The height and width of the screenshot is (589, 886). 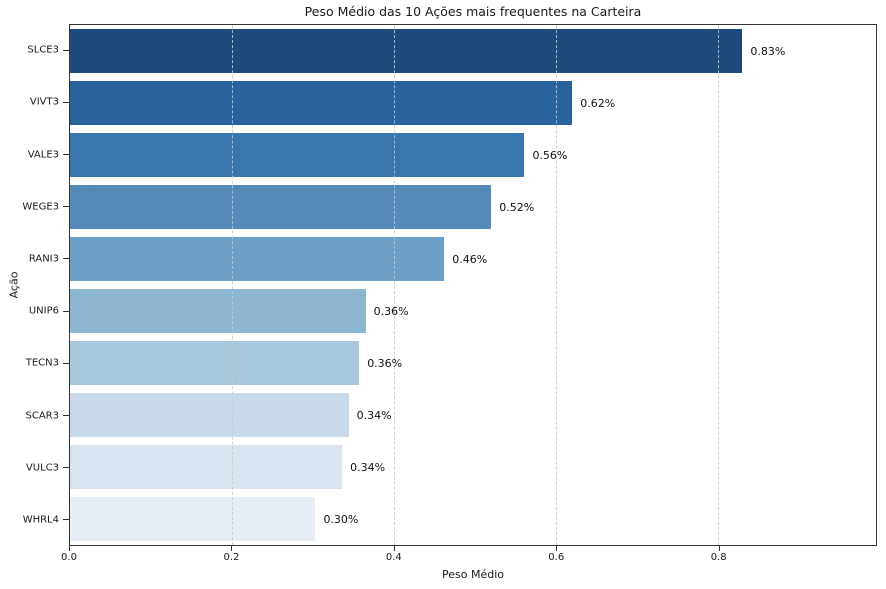 I want to click on bar-row: 0.30%, so click(x=473, y=519).